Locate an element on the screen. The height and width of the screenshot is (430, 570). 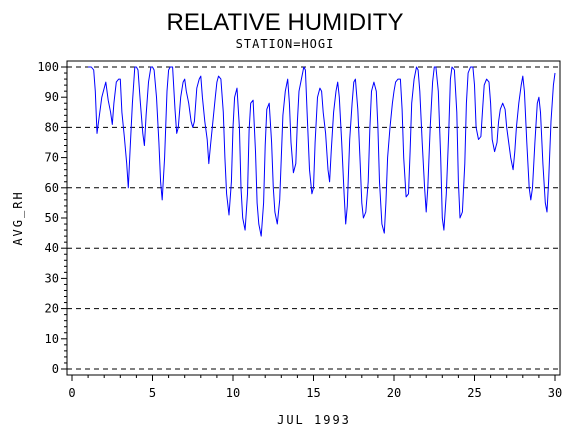
y-tick-label-100: 100 is located at coordinates (48, 67).